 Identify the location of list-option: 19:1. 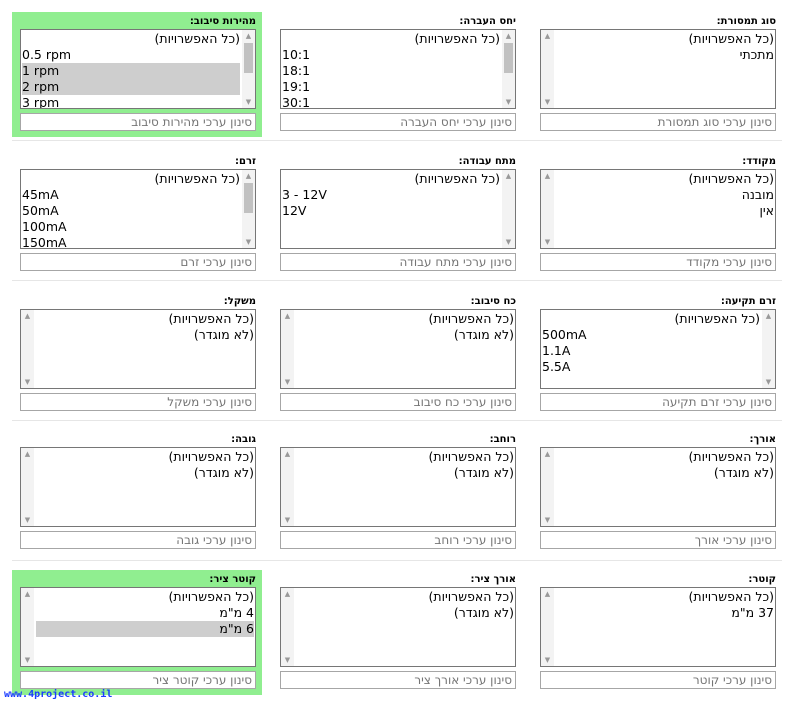
(296, 86).